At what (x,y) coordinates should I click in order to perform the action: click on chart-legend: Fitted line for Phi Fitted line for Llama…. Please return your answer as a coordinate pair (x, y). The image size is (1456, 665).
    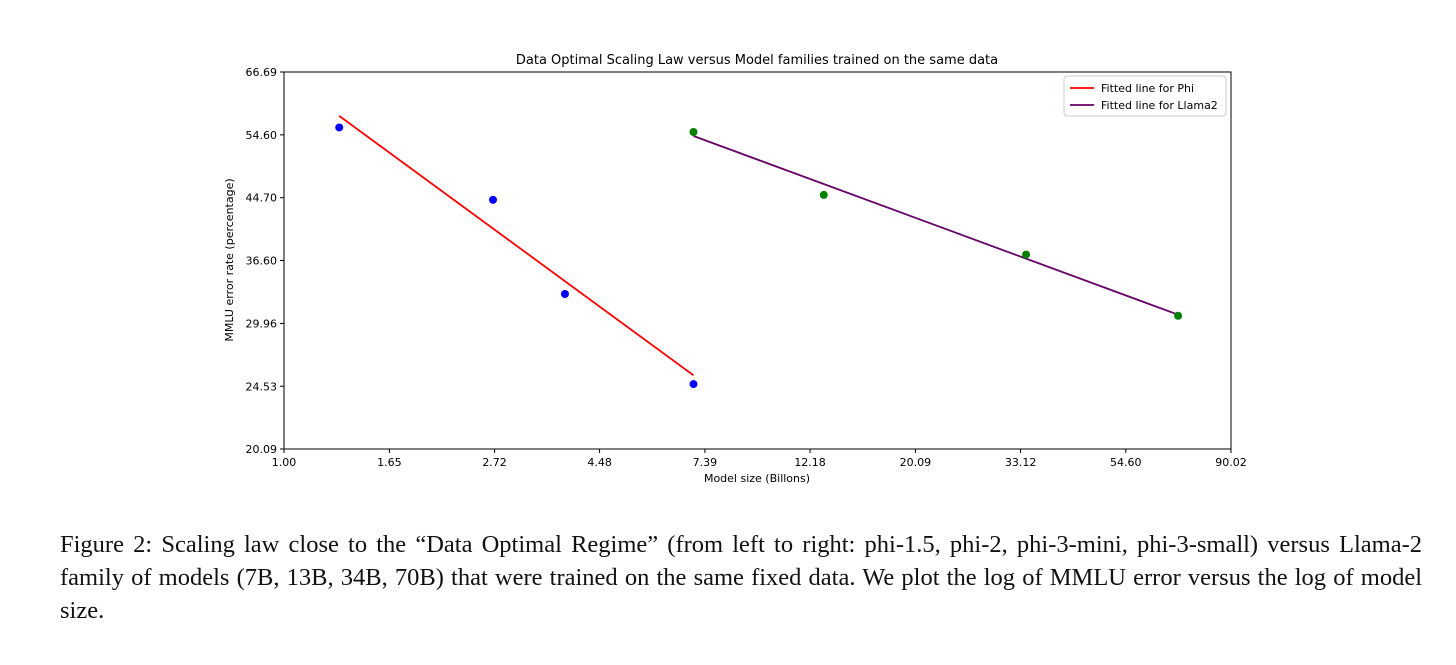
    Looking at the image, I should click on (1145, 96).